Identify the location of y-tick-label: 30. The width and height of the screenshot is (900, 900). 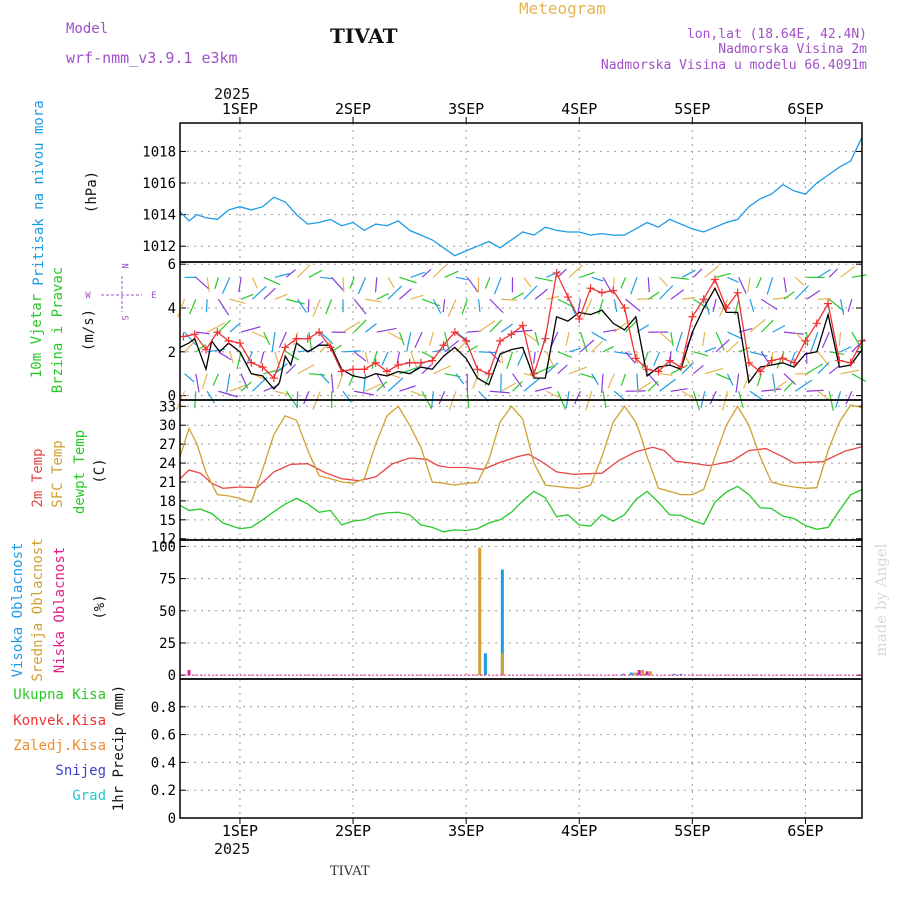
(167, 426).